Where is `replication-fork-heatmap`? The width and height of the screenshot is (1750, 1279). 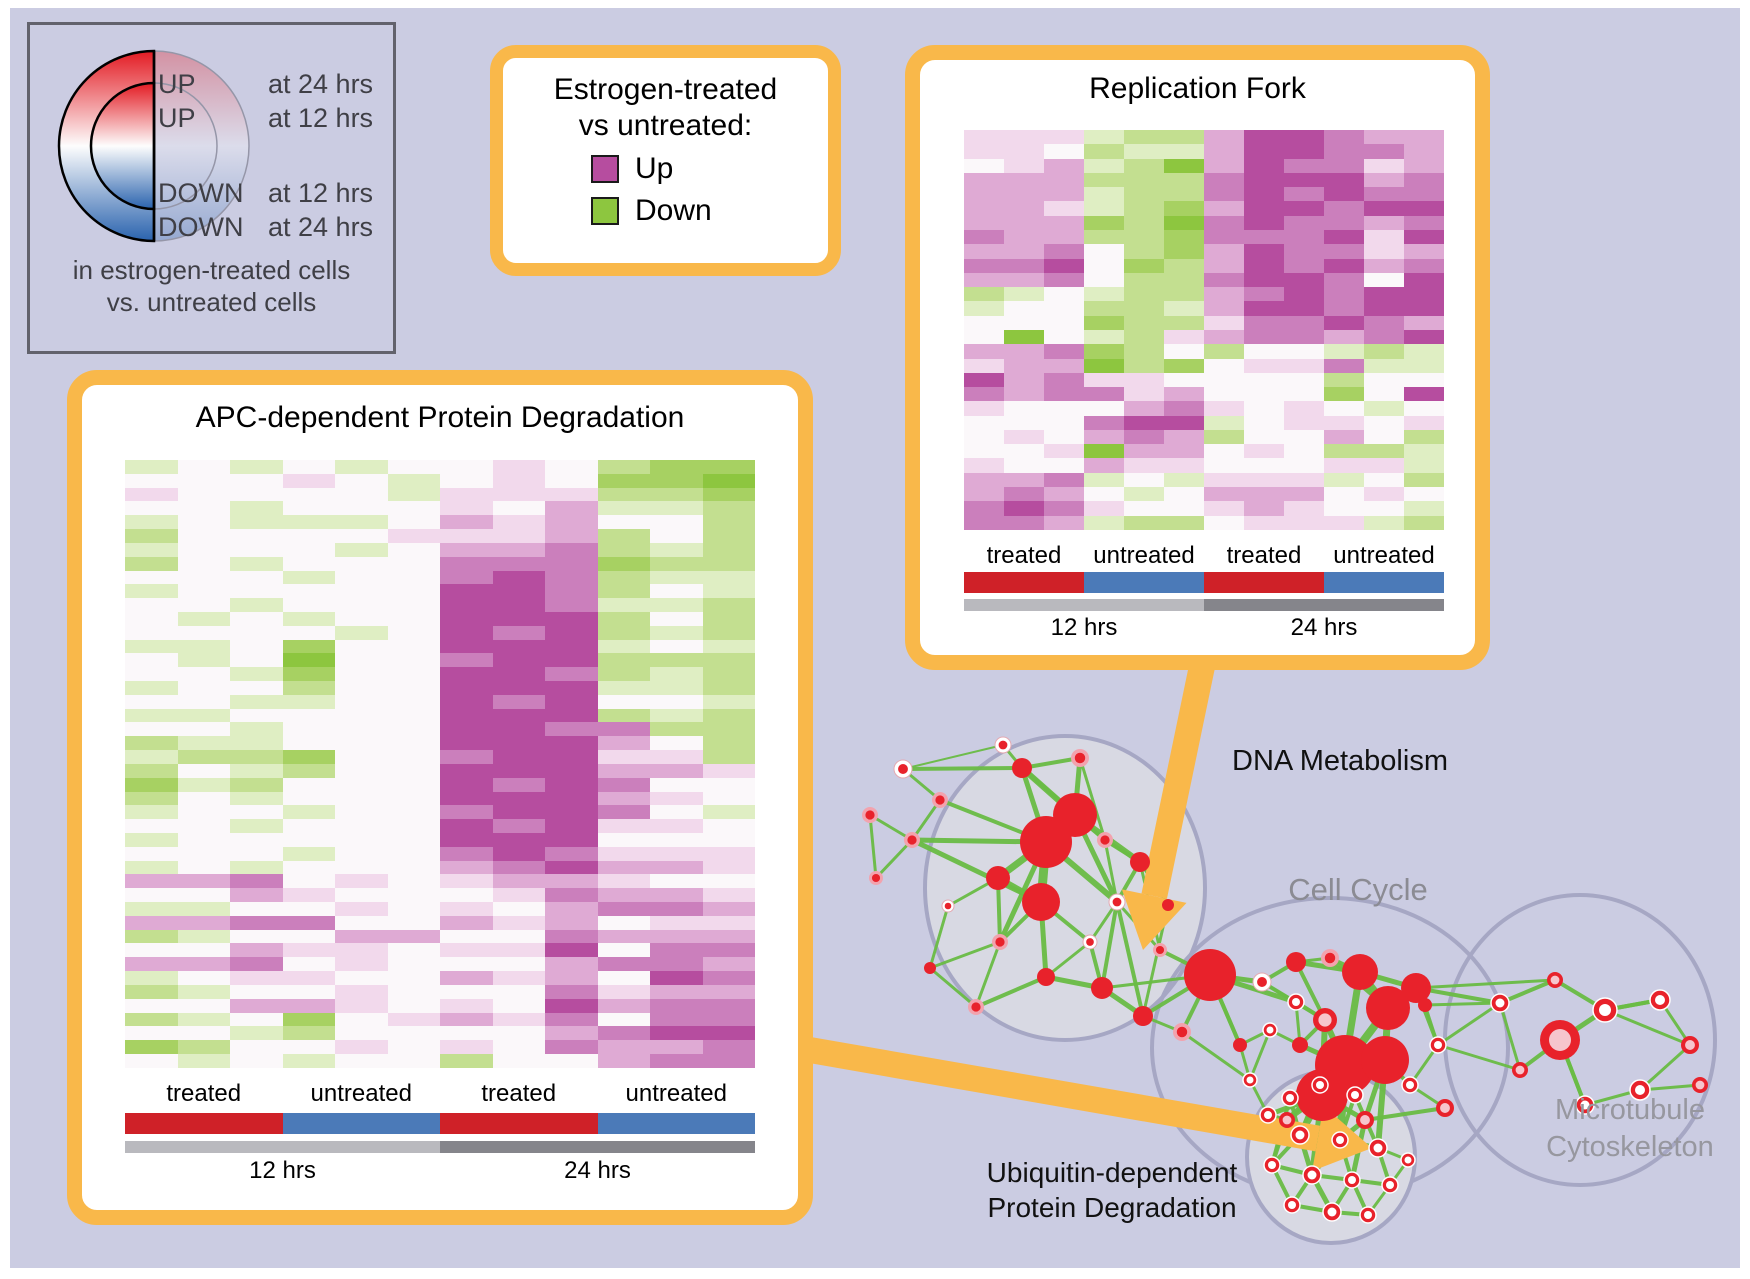 replication-fork-heatmap is located at coordinates (1204, 330).